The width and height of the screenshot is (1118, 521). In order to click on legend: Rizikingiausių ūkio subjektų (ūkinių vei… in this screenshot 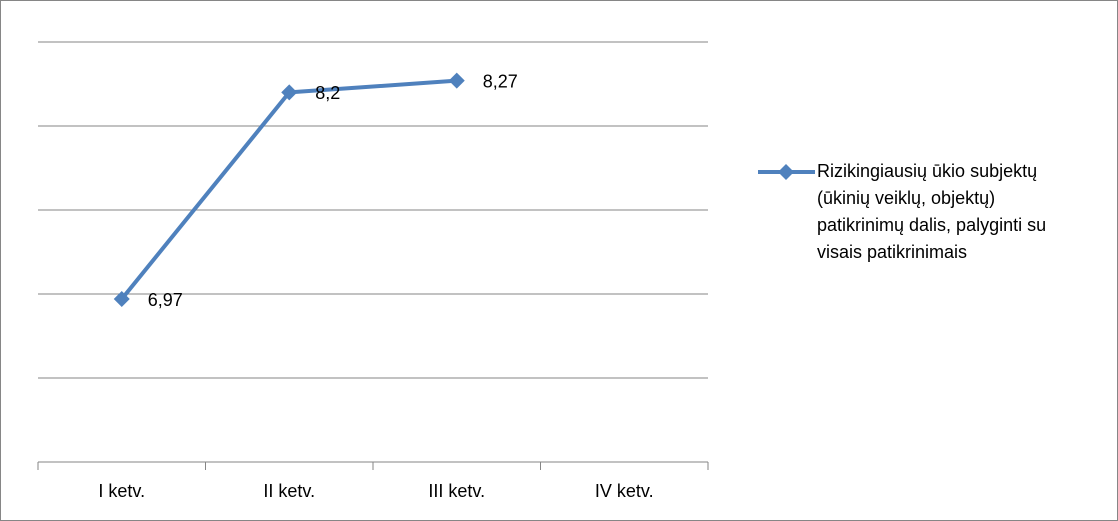, I will do `click(932, 211)`.